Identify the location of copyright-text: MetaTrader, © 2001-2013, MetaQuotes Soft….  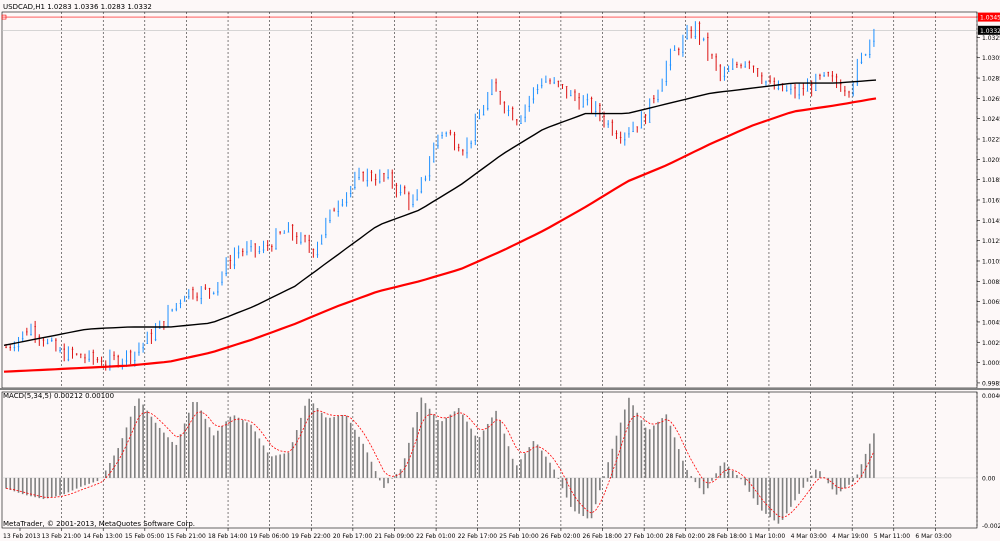
(99, 524).